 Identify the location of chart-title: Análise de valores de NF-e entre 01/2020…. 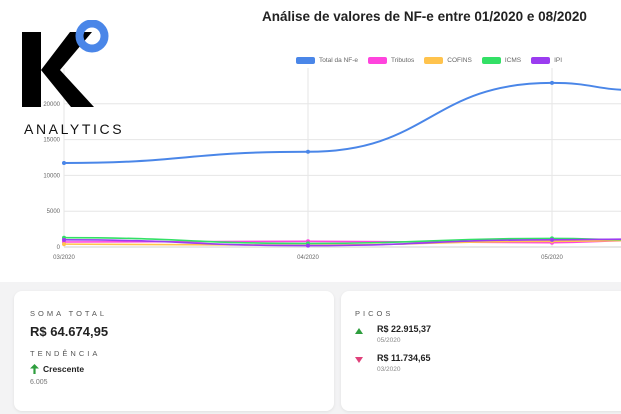
(424, 16).